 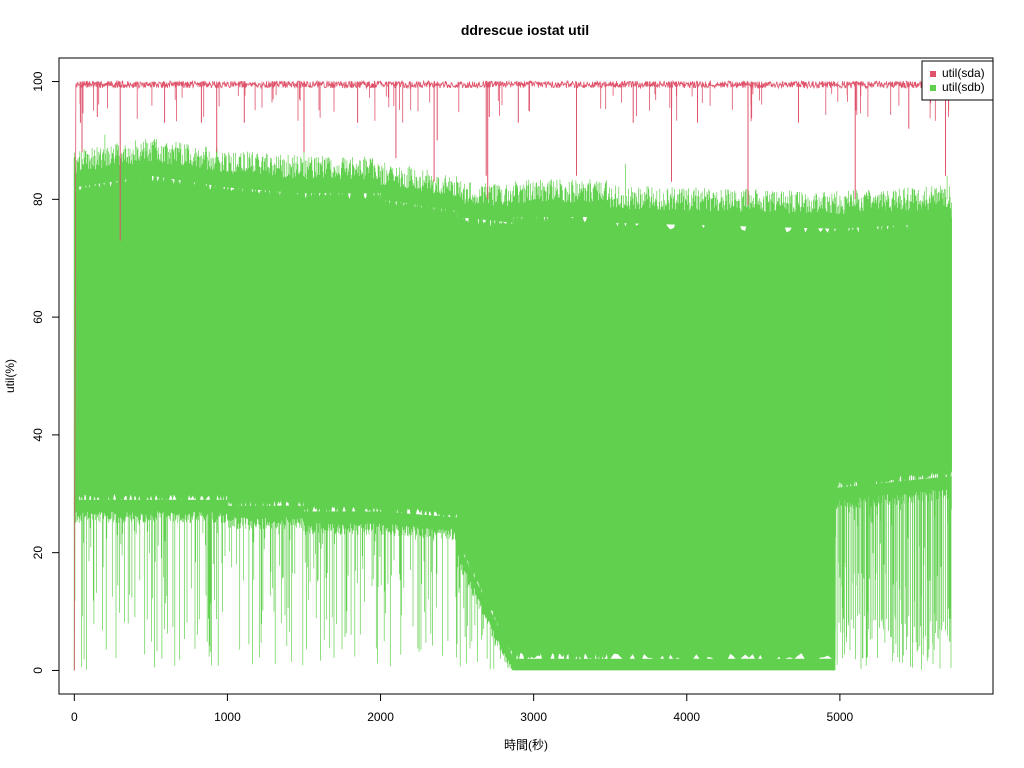 What do you see at coordinates (525, 30) in the screenshot?
I see `chart-title: ddrescue iostat util` at bounding box center [525, 30].